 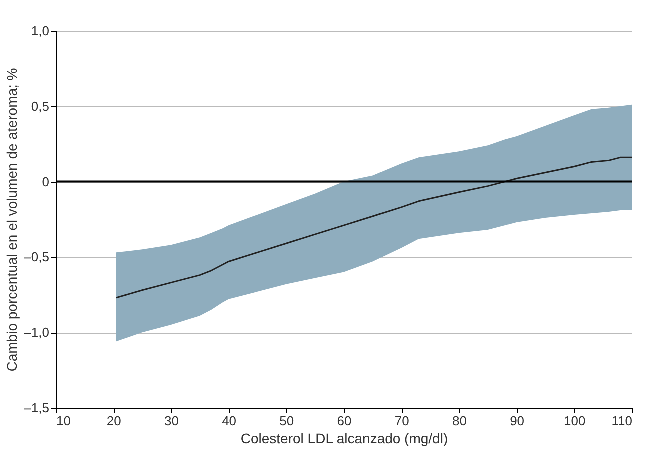 I want to click on x-tick-label: 20, so click(x=114, y=421).